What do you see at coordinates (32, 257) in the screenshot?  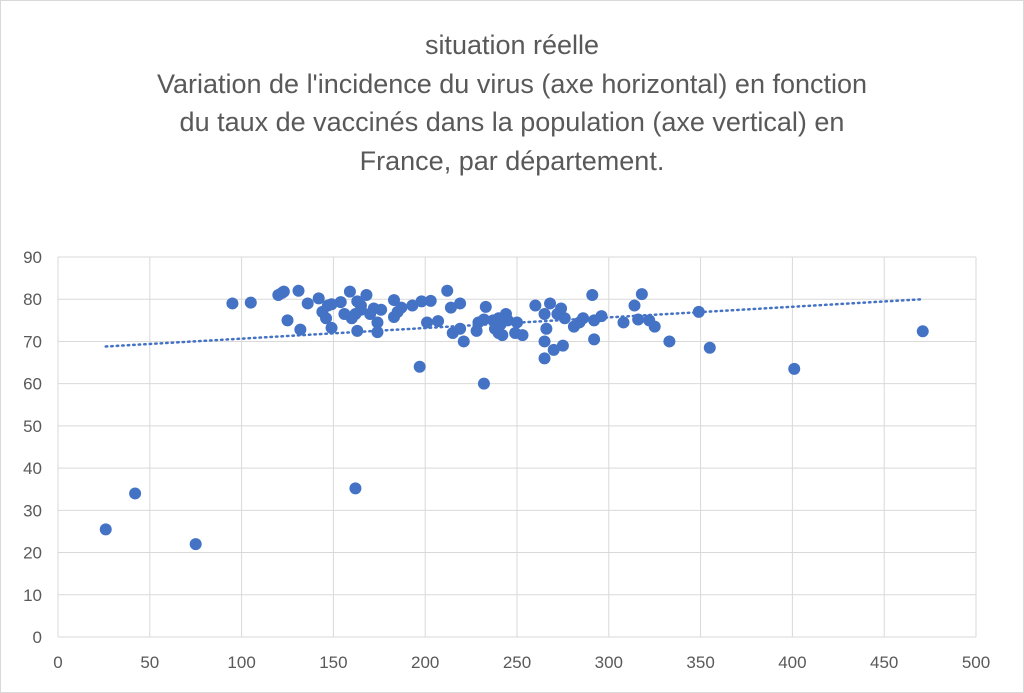 I see `y-tick-label-9: 90` at bounding box center [32, 257].